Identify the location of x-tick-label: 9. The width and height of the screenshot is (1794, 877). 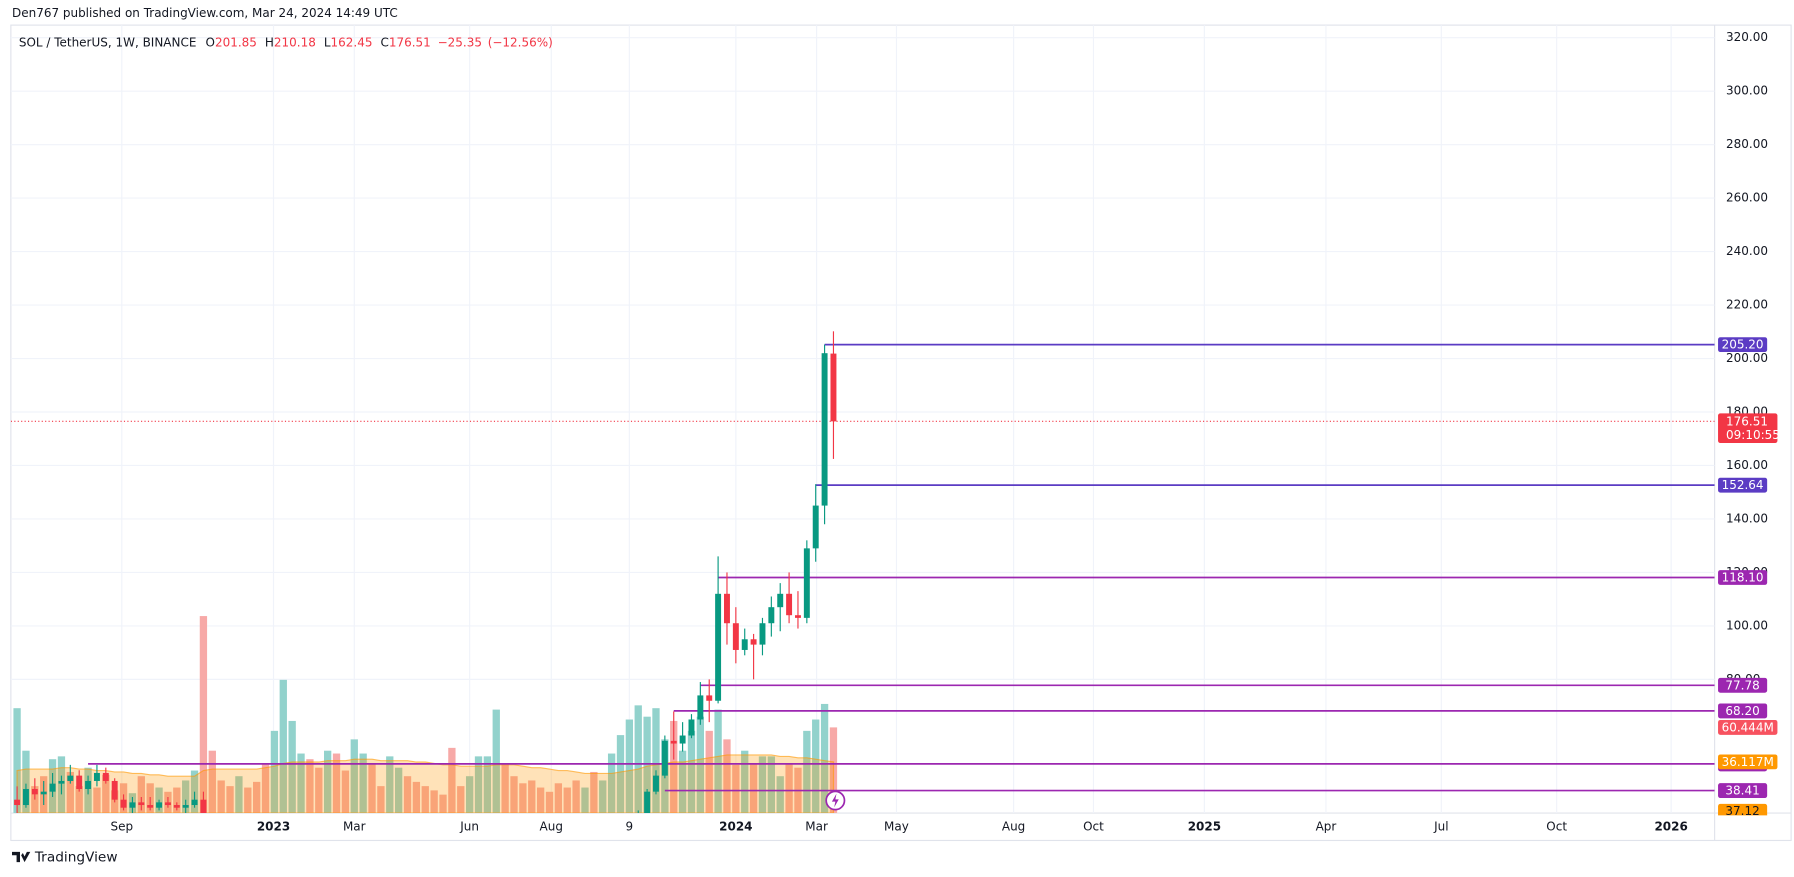
(630, 826).